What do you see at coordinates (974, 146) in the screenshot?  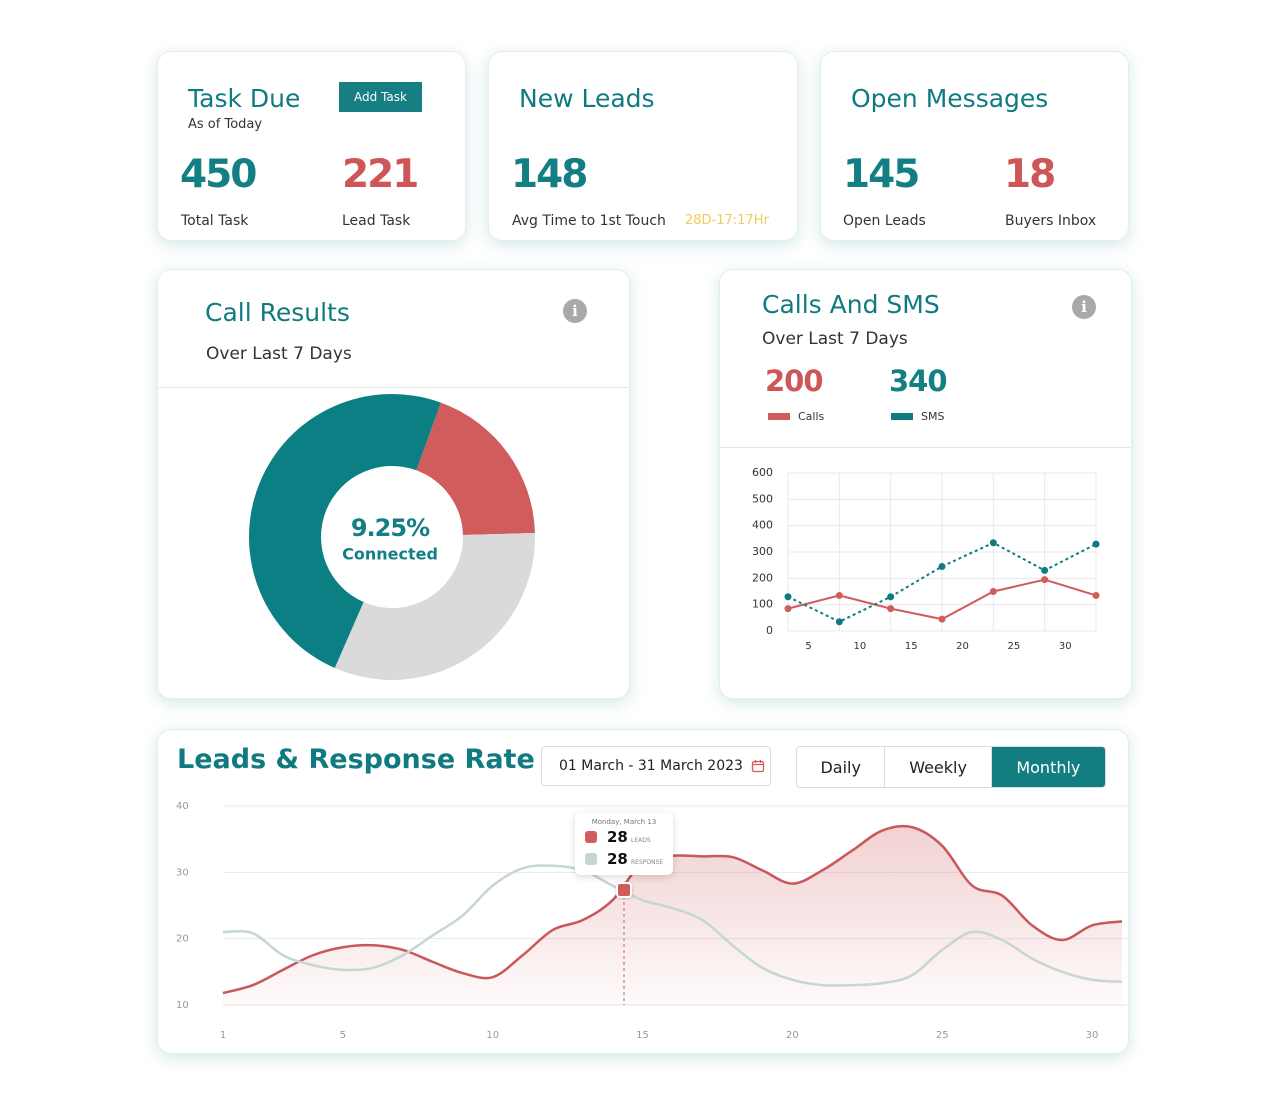 I see `messages-card` at bounding box center [974, 146].